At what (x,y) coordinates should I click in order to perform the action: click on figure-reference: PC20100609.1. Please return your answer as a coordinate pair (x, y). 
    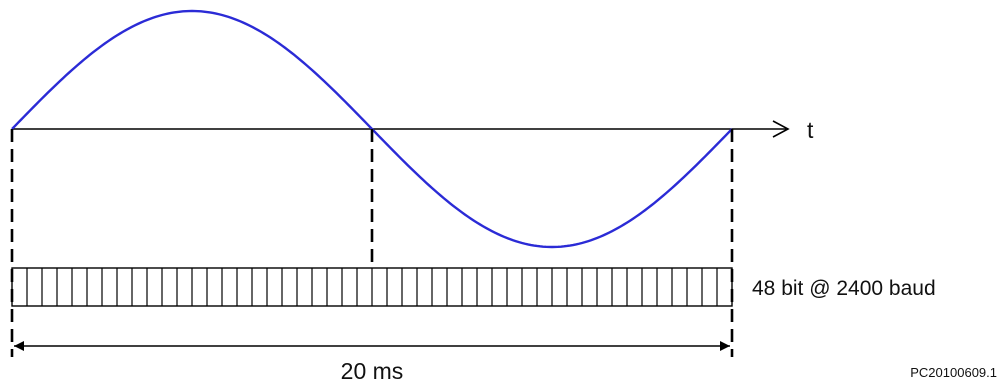
    Looking at the image, I should click on (953, 372).